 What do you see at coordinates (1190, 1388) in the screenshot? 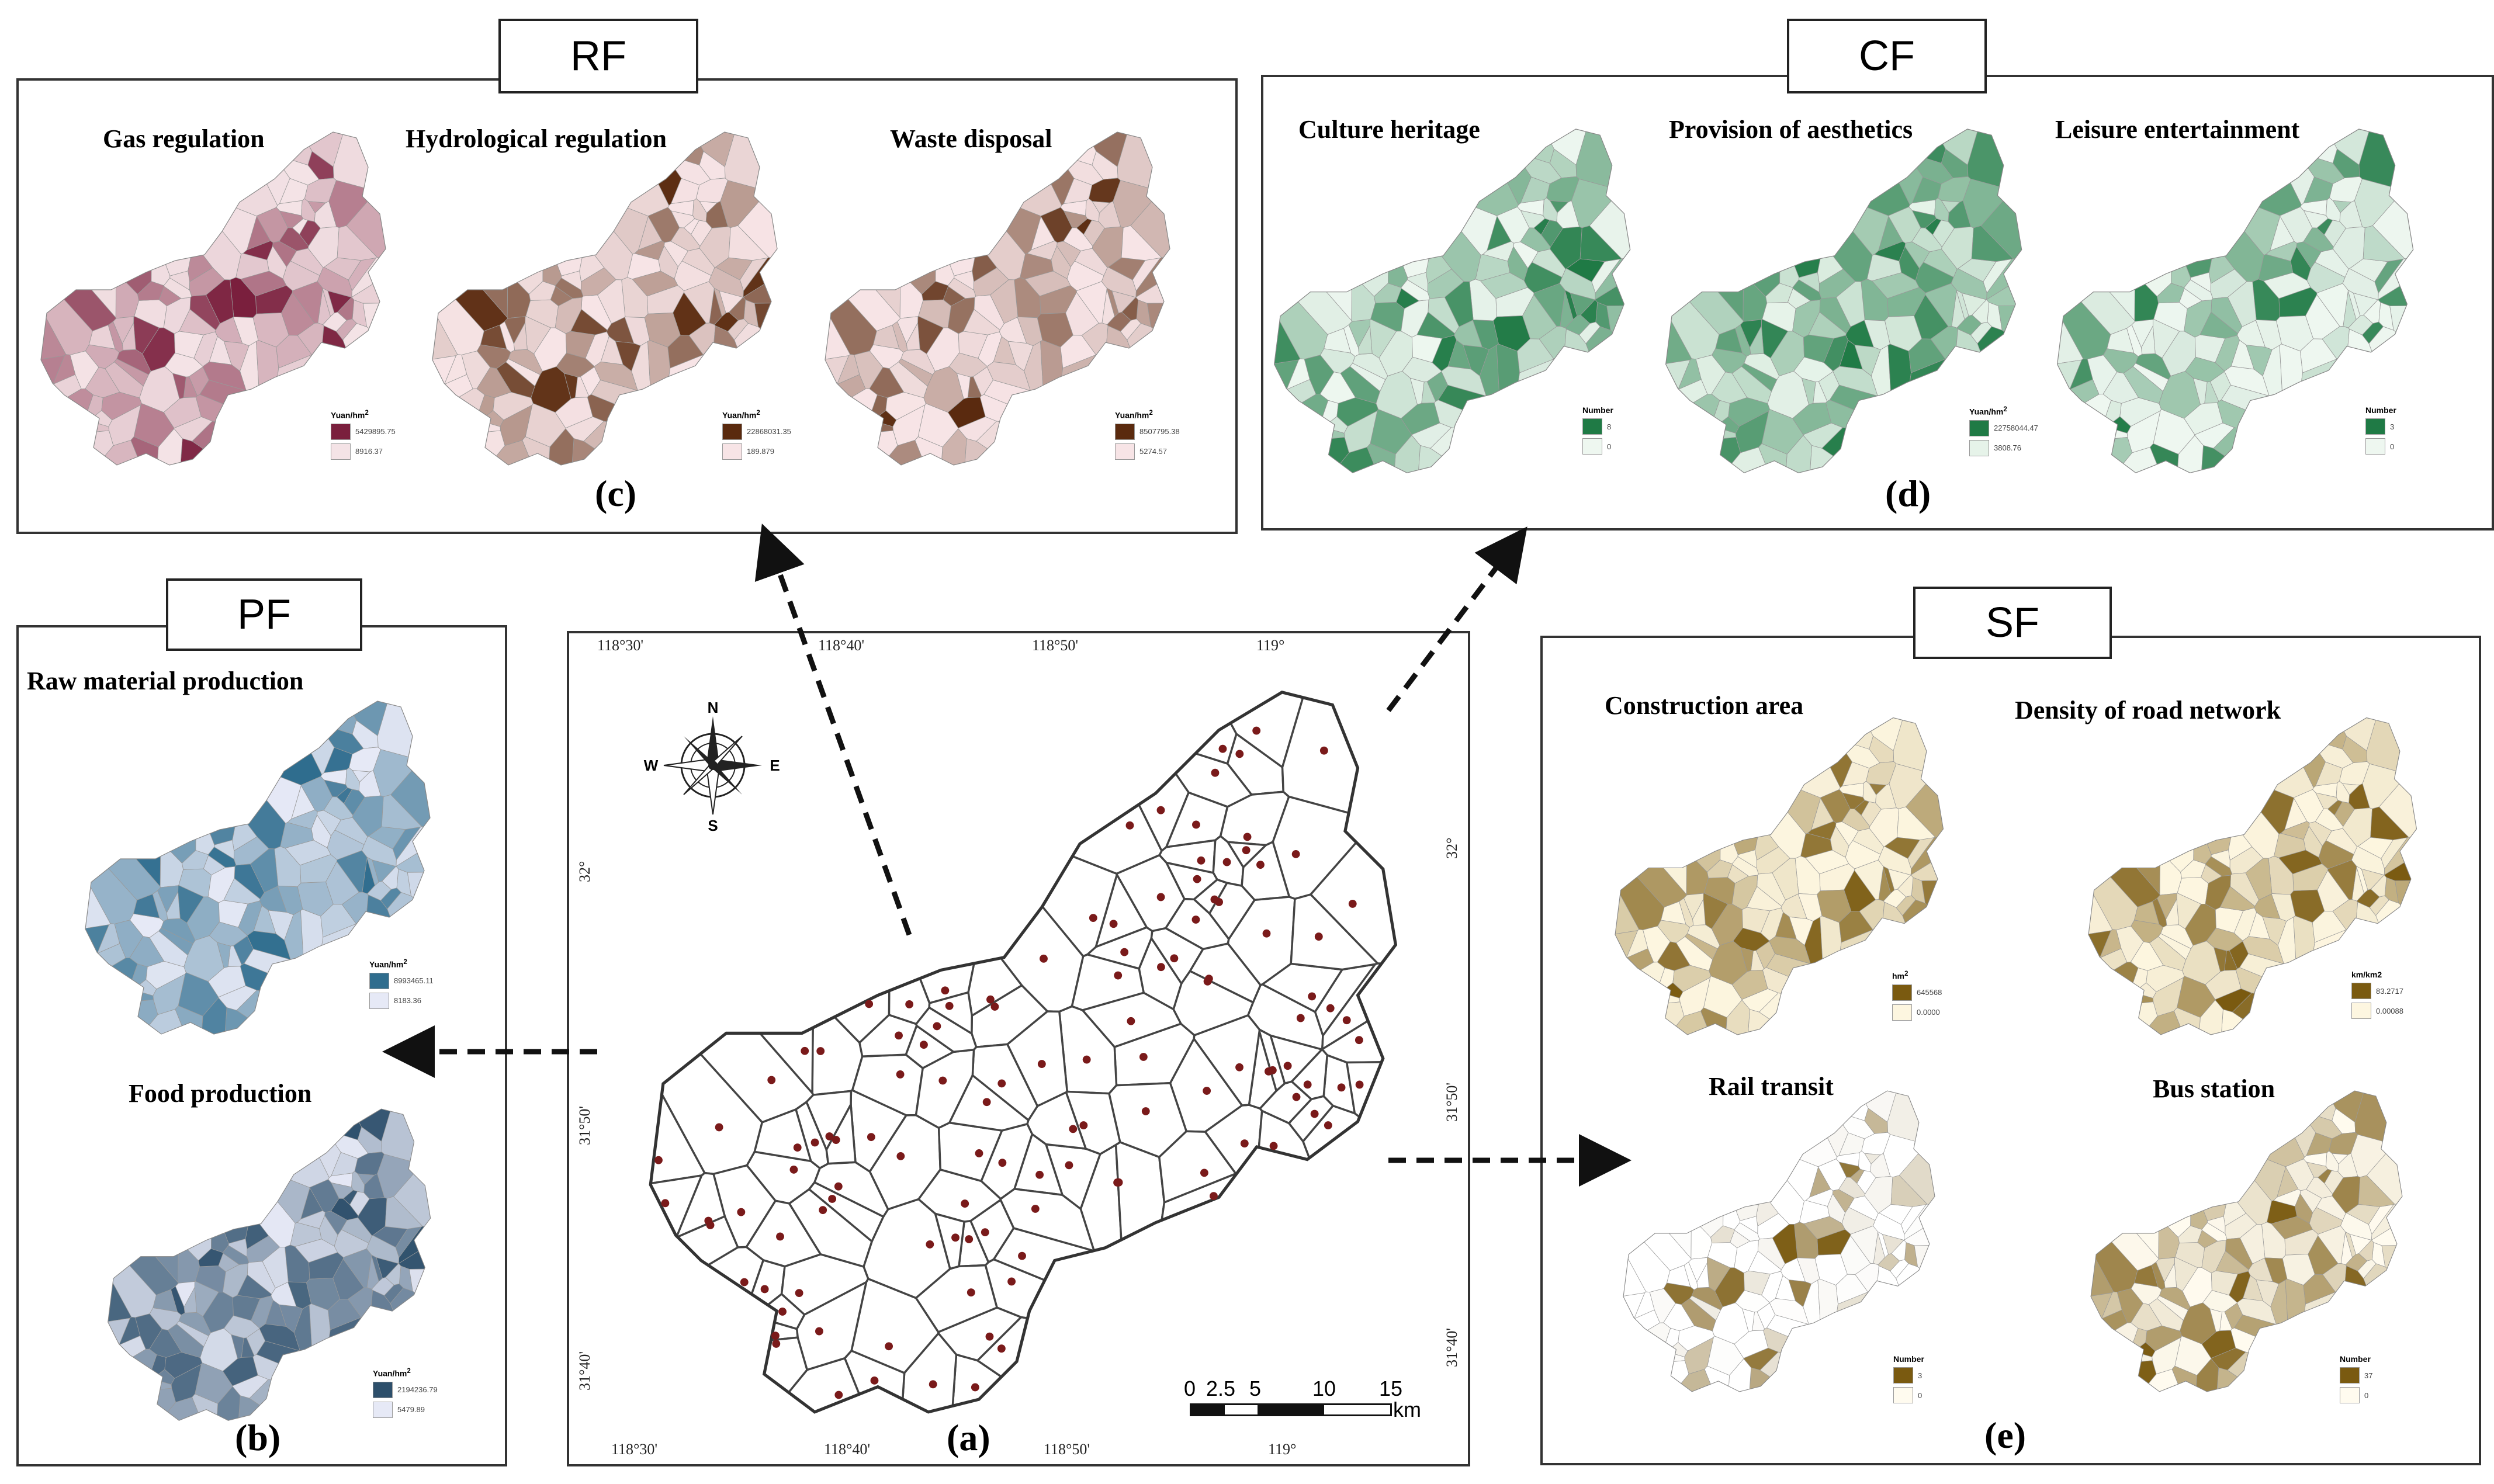
I see `scale-label-0: 0` at bounding box center [1190, 1388].